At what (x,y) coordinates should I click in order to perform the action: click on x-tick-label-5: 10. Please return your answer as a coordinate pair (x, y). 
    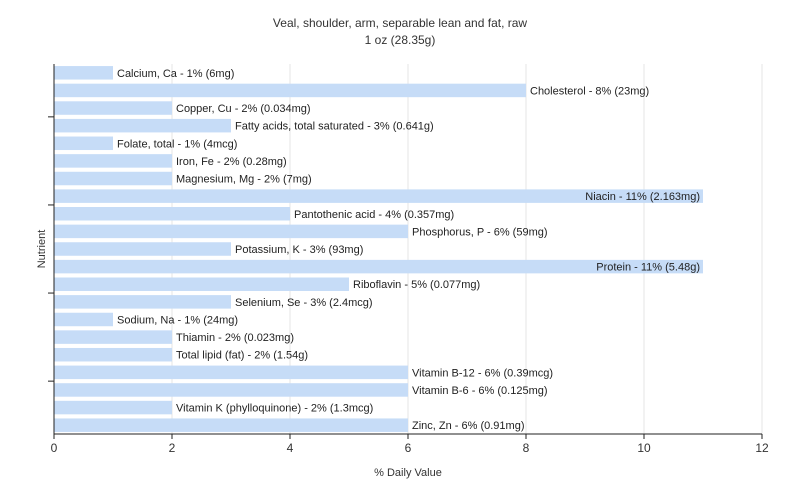
    Looking at the image, I should click on (644, 448).